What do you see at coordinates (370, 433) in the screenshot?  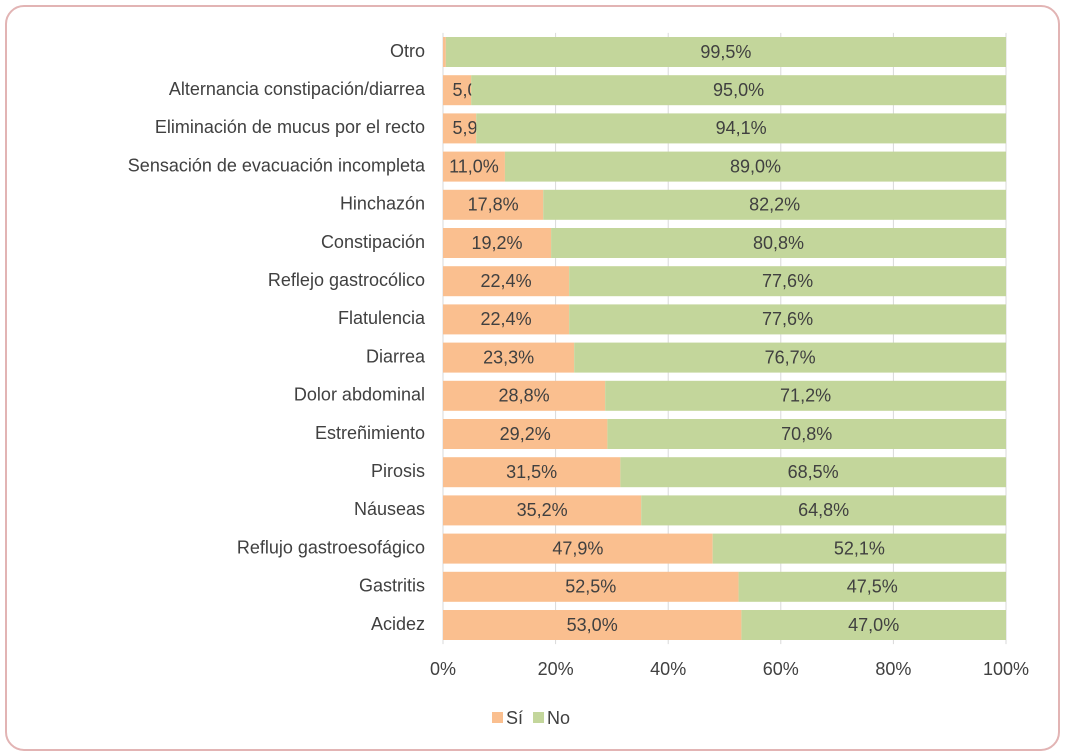 I see `y-tick-label: Estreñimiento` at bounding box center [370, 433].